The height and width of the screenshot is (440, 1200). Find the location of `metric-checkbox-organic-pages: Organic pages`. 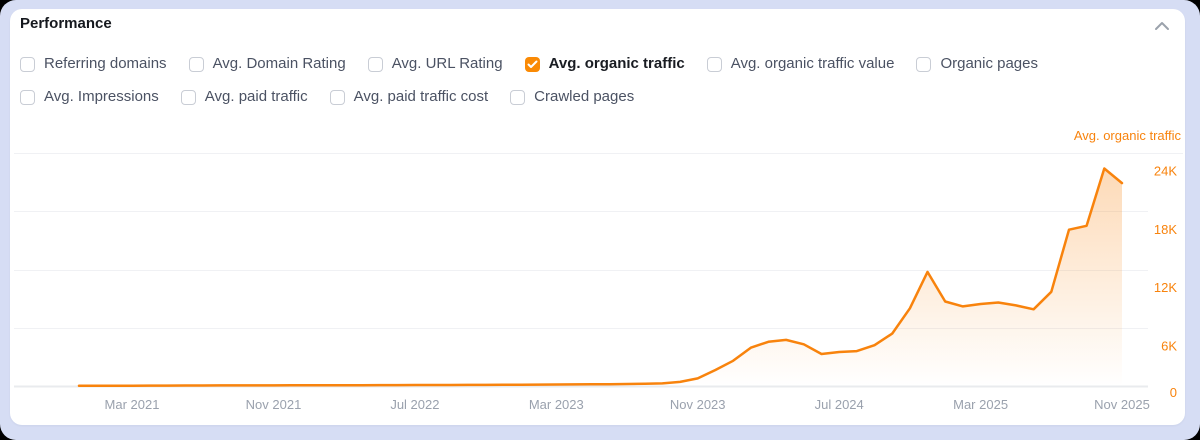

metric-checkbox-organic-pages: Organic pages is located at coordinates (977, 64).